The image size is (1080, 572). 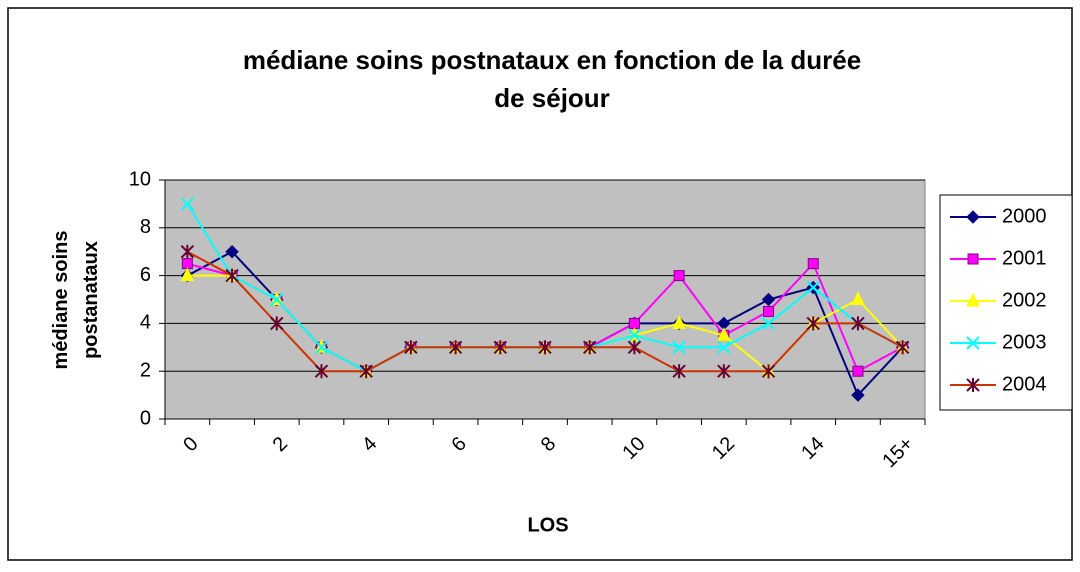 What do you see at coordinates (1024, 384) in the screenshot?
I see `legend-label: 2004` at bounding box center [1024, 384].